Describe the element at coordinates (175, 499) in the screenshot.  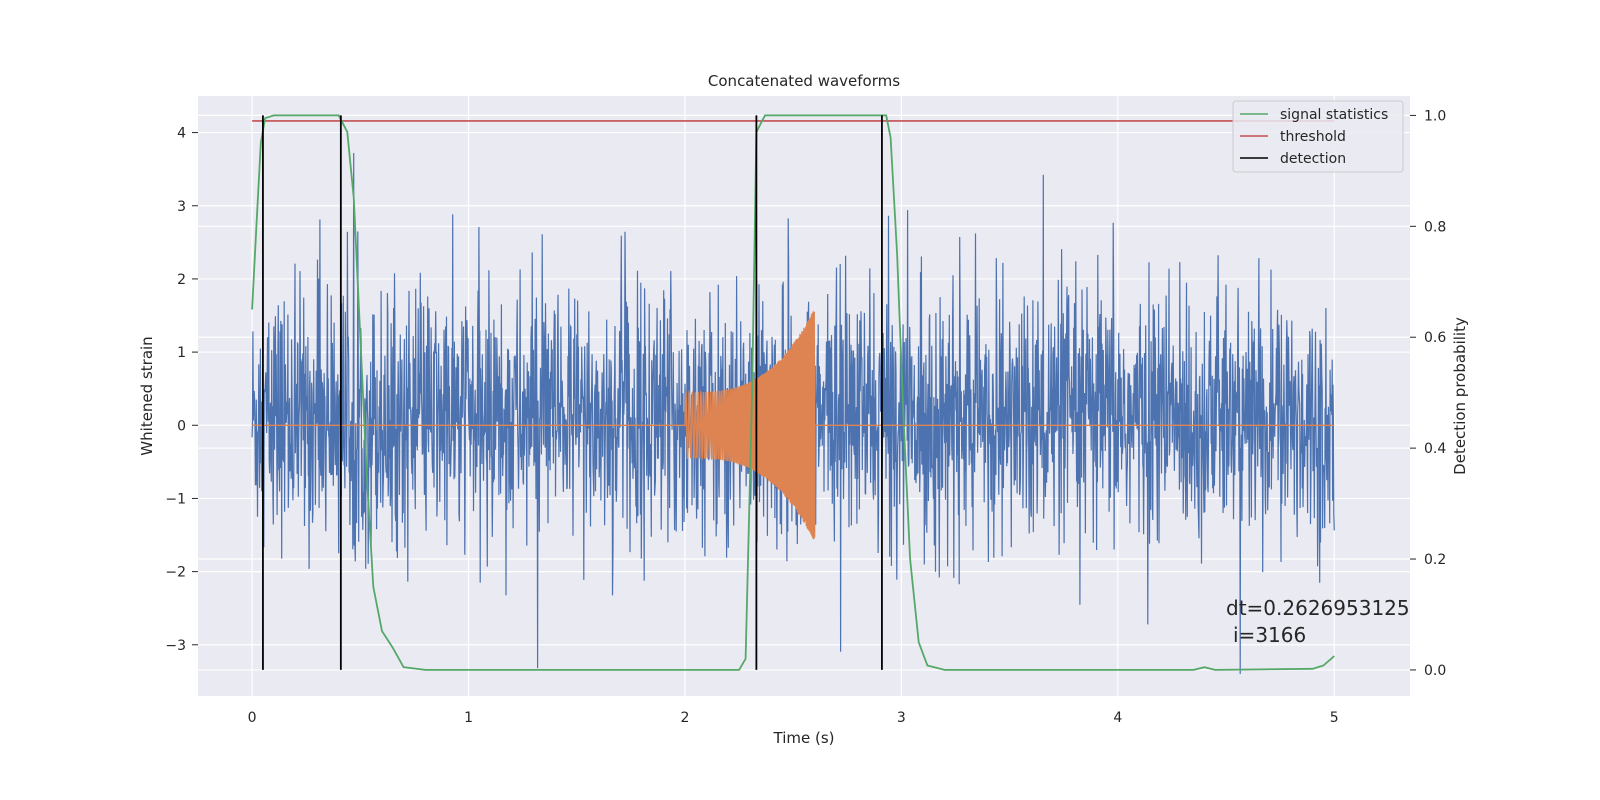
I see `left-y-tick-label: −1` at that location.